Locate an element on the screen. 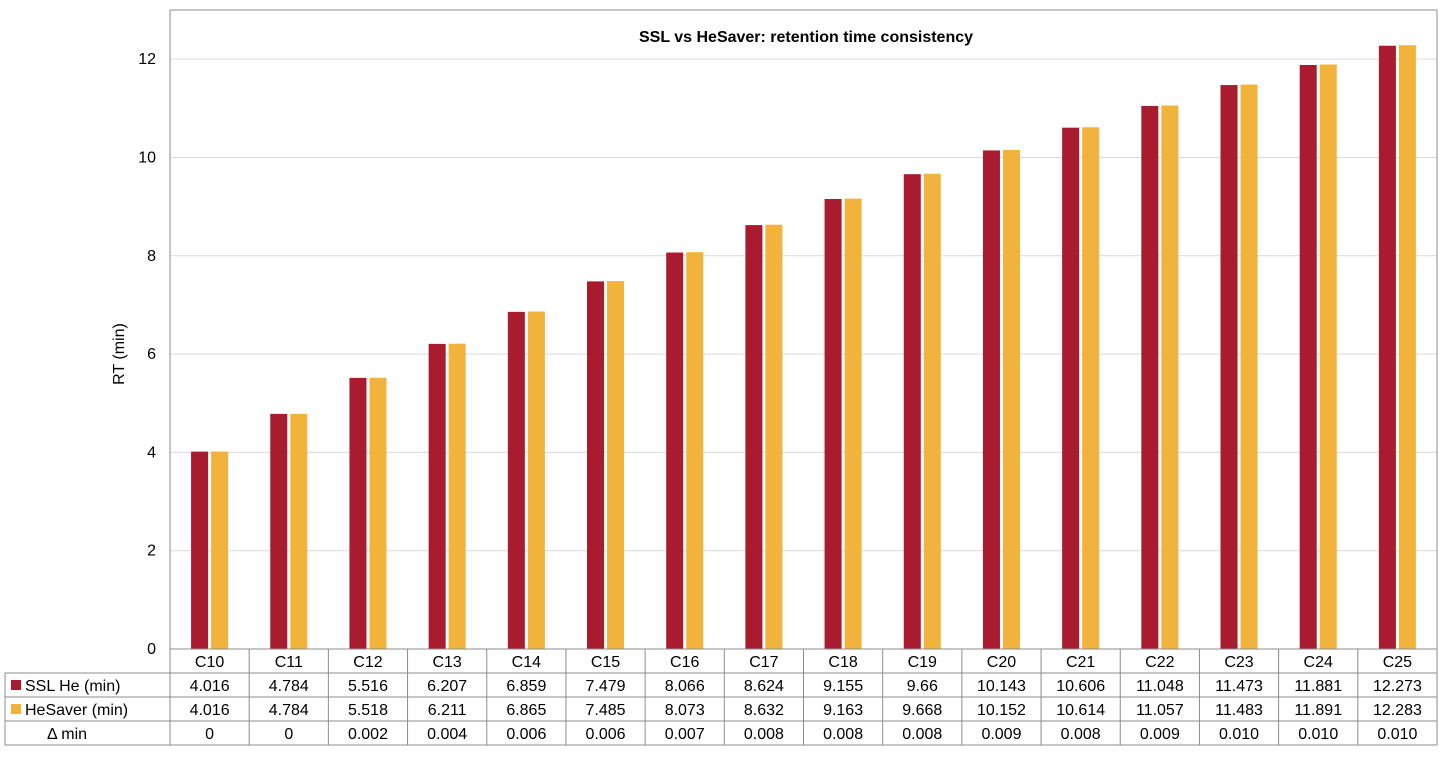 Image resolution: width=1439 pixels, height=764 pixels. x-tick-label: C20 is located at coordinates (1001, 662).